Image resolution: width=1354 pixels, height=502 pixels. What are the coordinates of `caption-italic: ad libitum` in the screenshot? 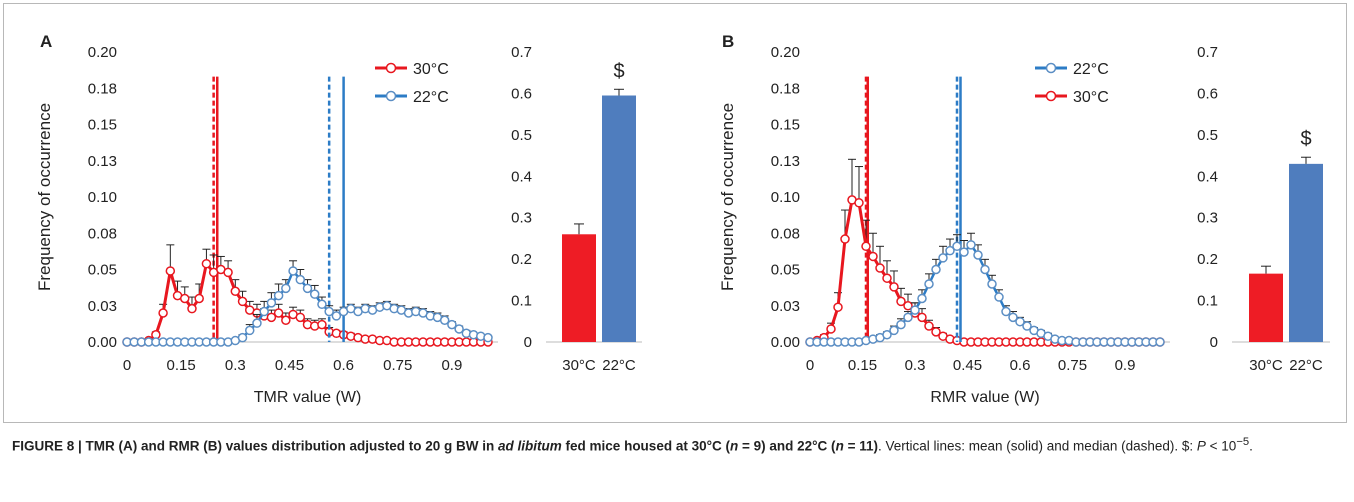 It's located at (530, 446).